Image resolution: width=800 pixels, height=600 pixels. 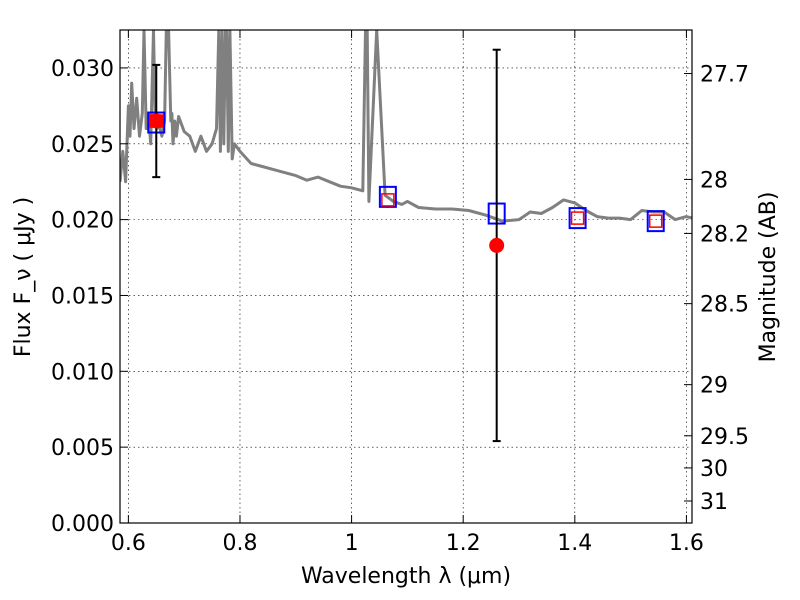 I want to click on y2-tick-label: 29, so click(x=714, y=386).